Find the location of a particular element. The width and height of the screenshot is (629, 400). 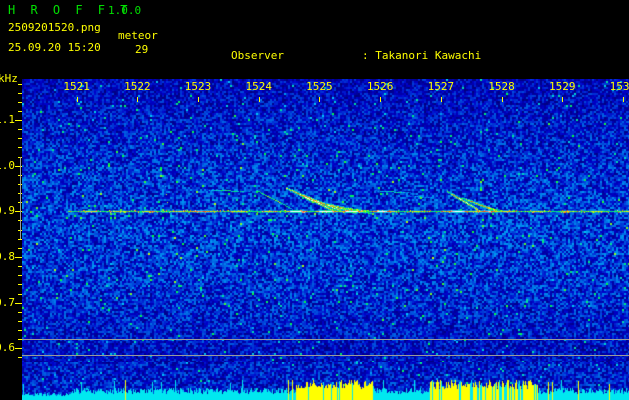

x-axis-tick-label: 1528 is located at coordinates (501, 86).